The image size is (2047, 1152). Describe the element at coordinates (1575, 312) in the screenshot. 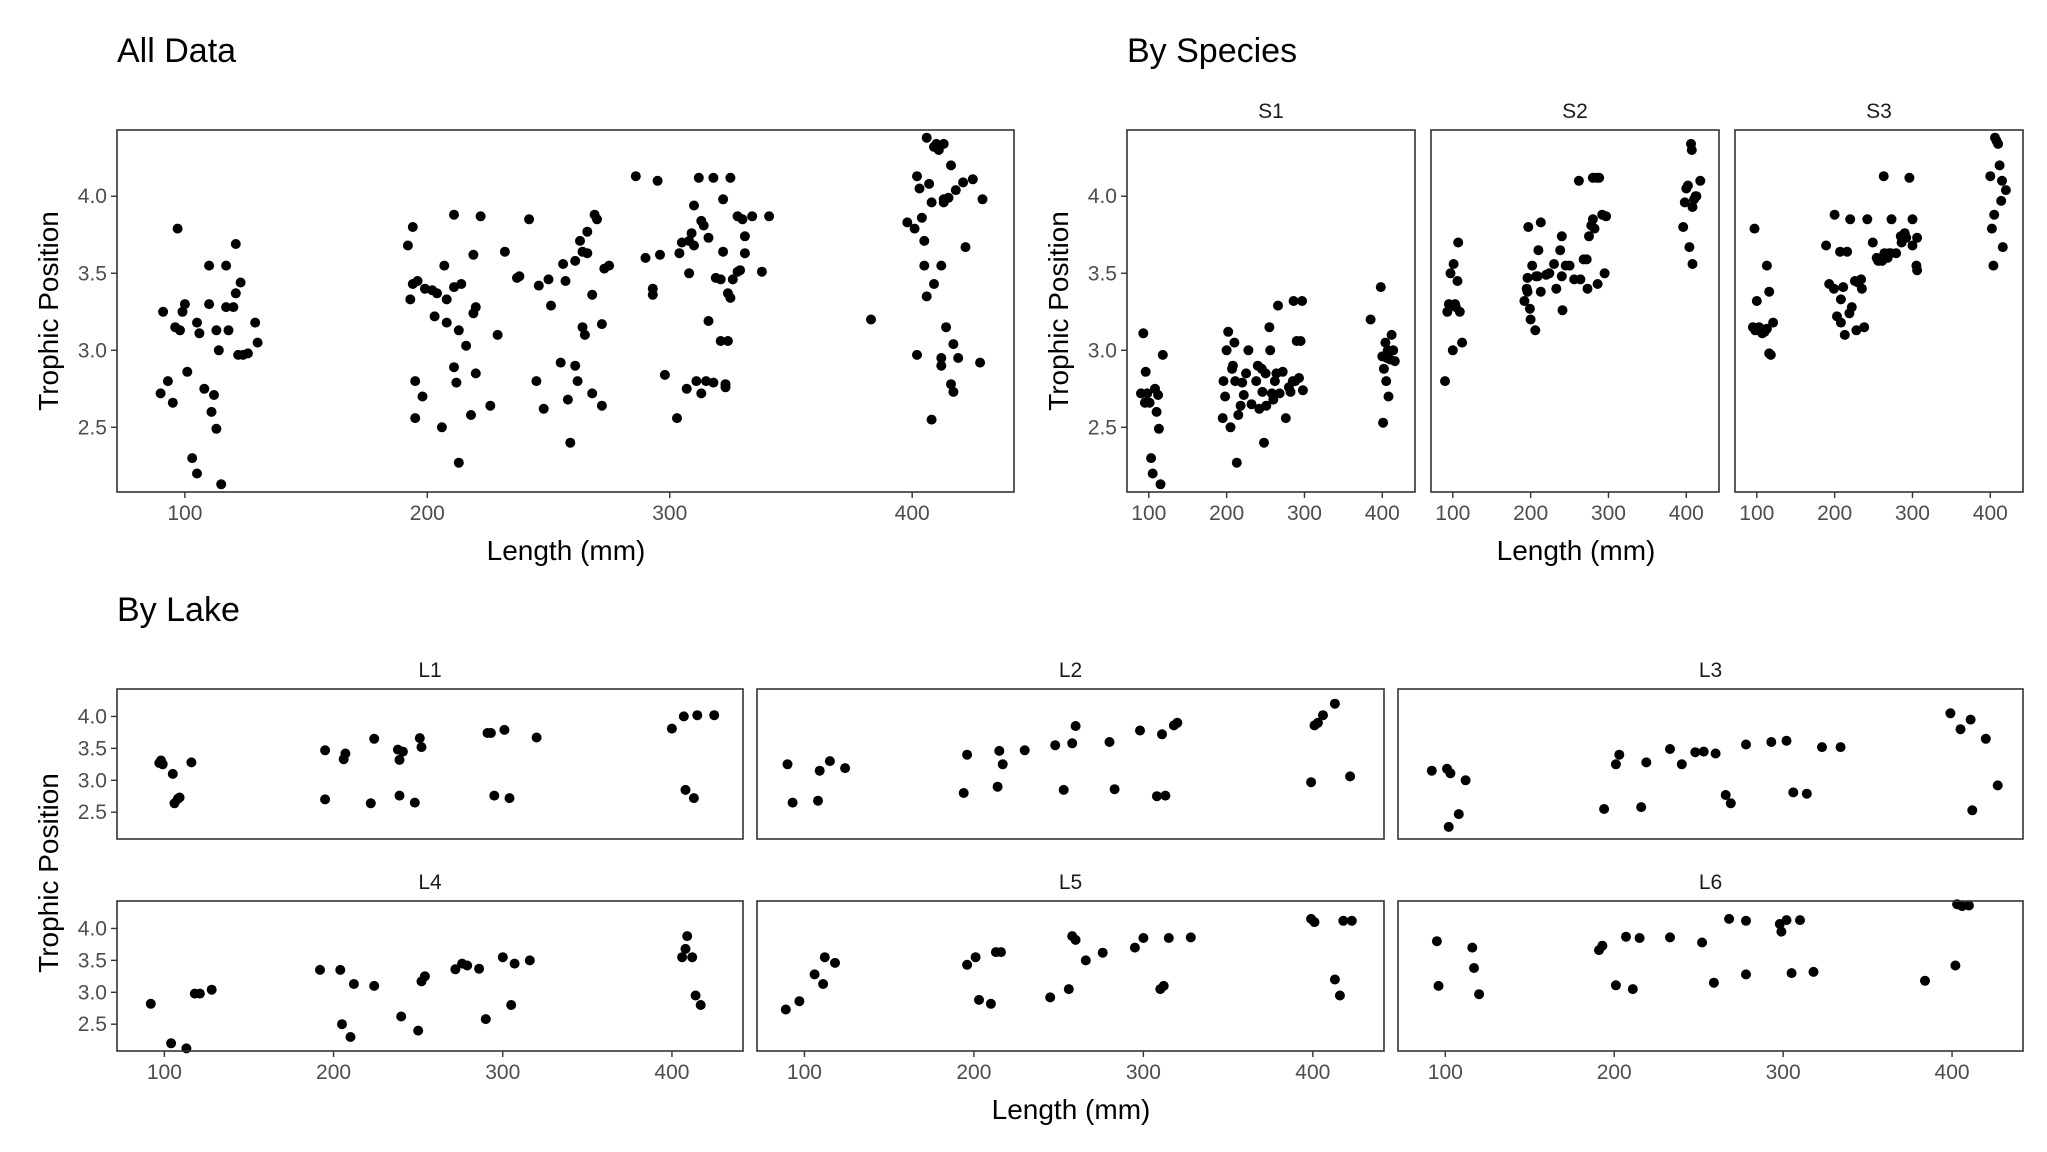

I see `species-panel-s2: S2 100 200 300 400` at that location.